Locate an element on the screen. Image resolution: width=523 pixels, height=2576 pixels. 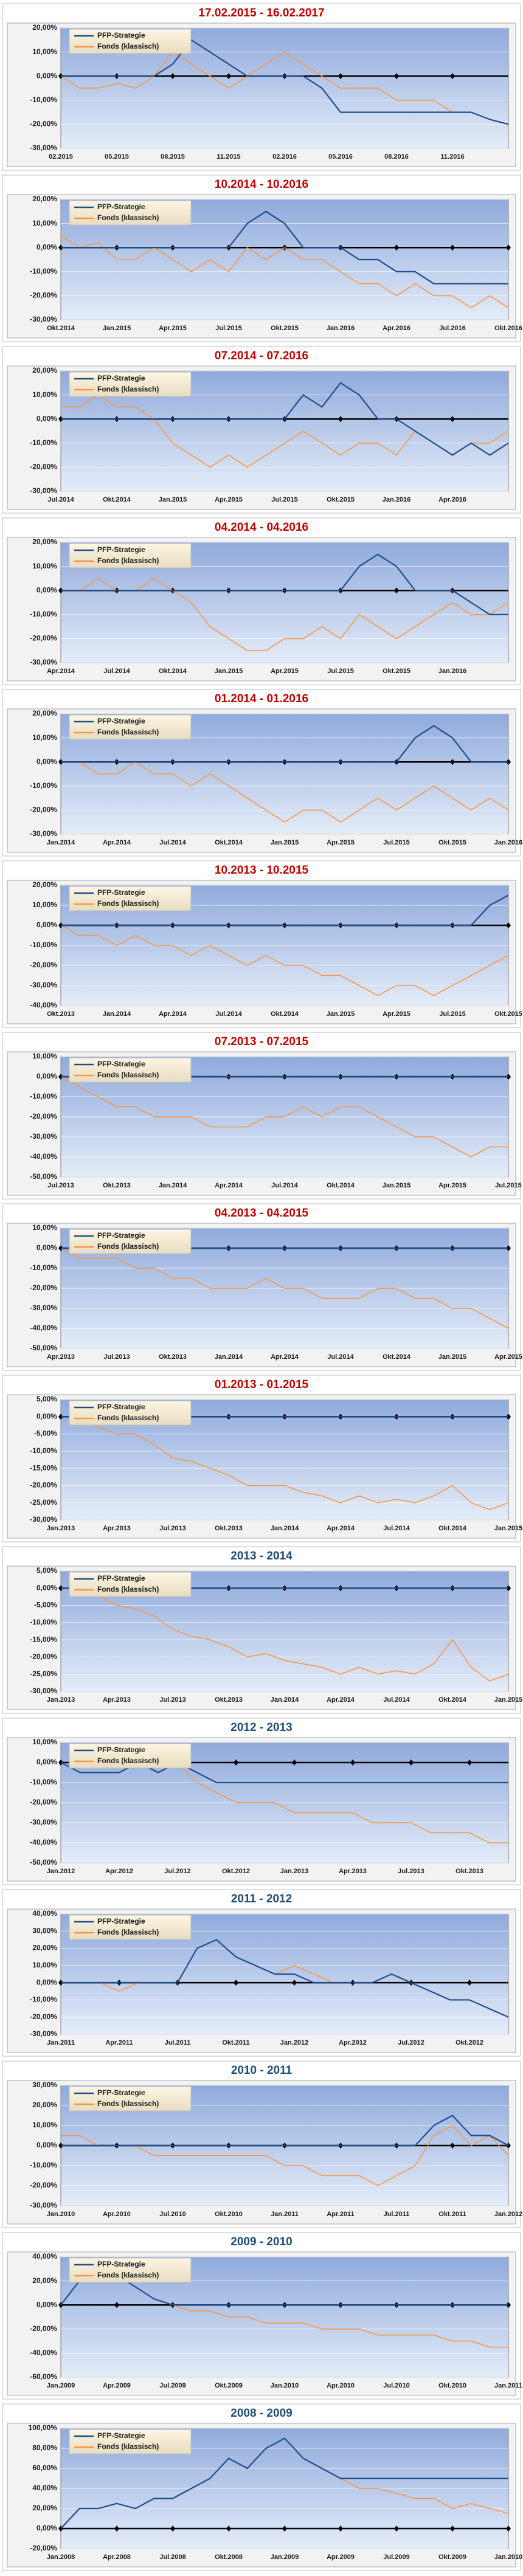
x-tick-label: Jan.2015 is located at coordinates (341, 1014).